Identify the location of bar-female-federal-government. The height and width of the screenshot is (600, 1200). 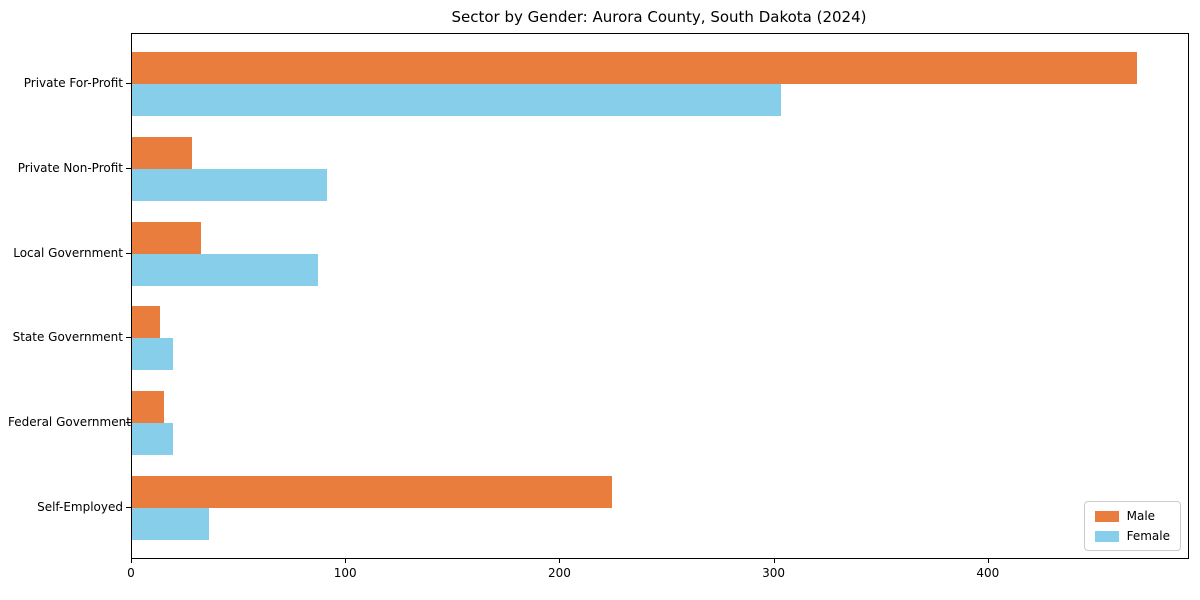
(152, 439).